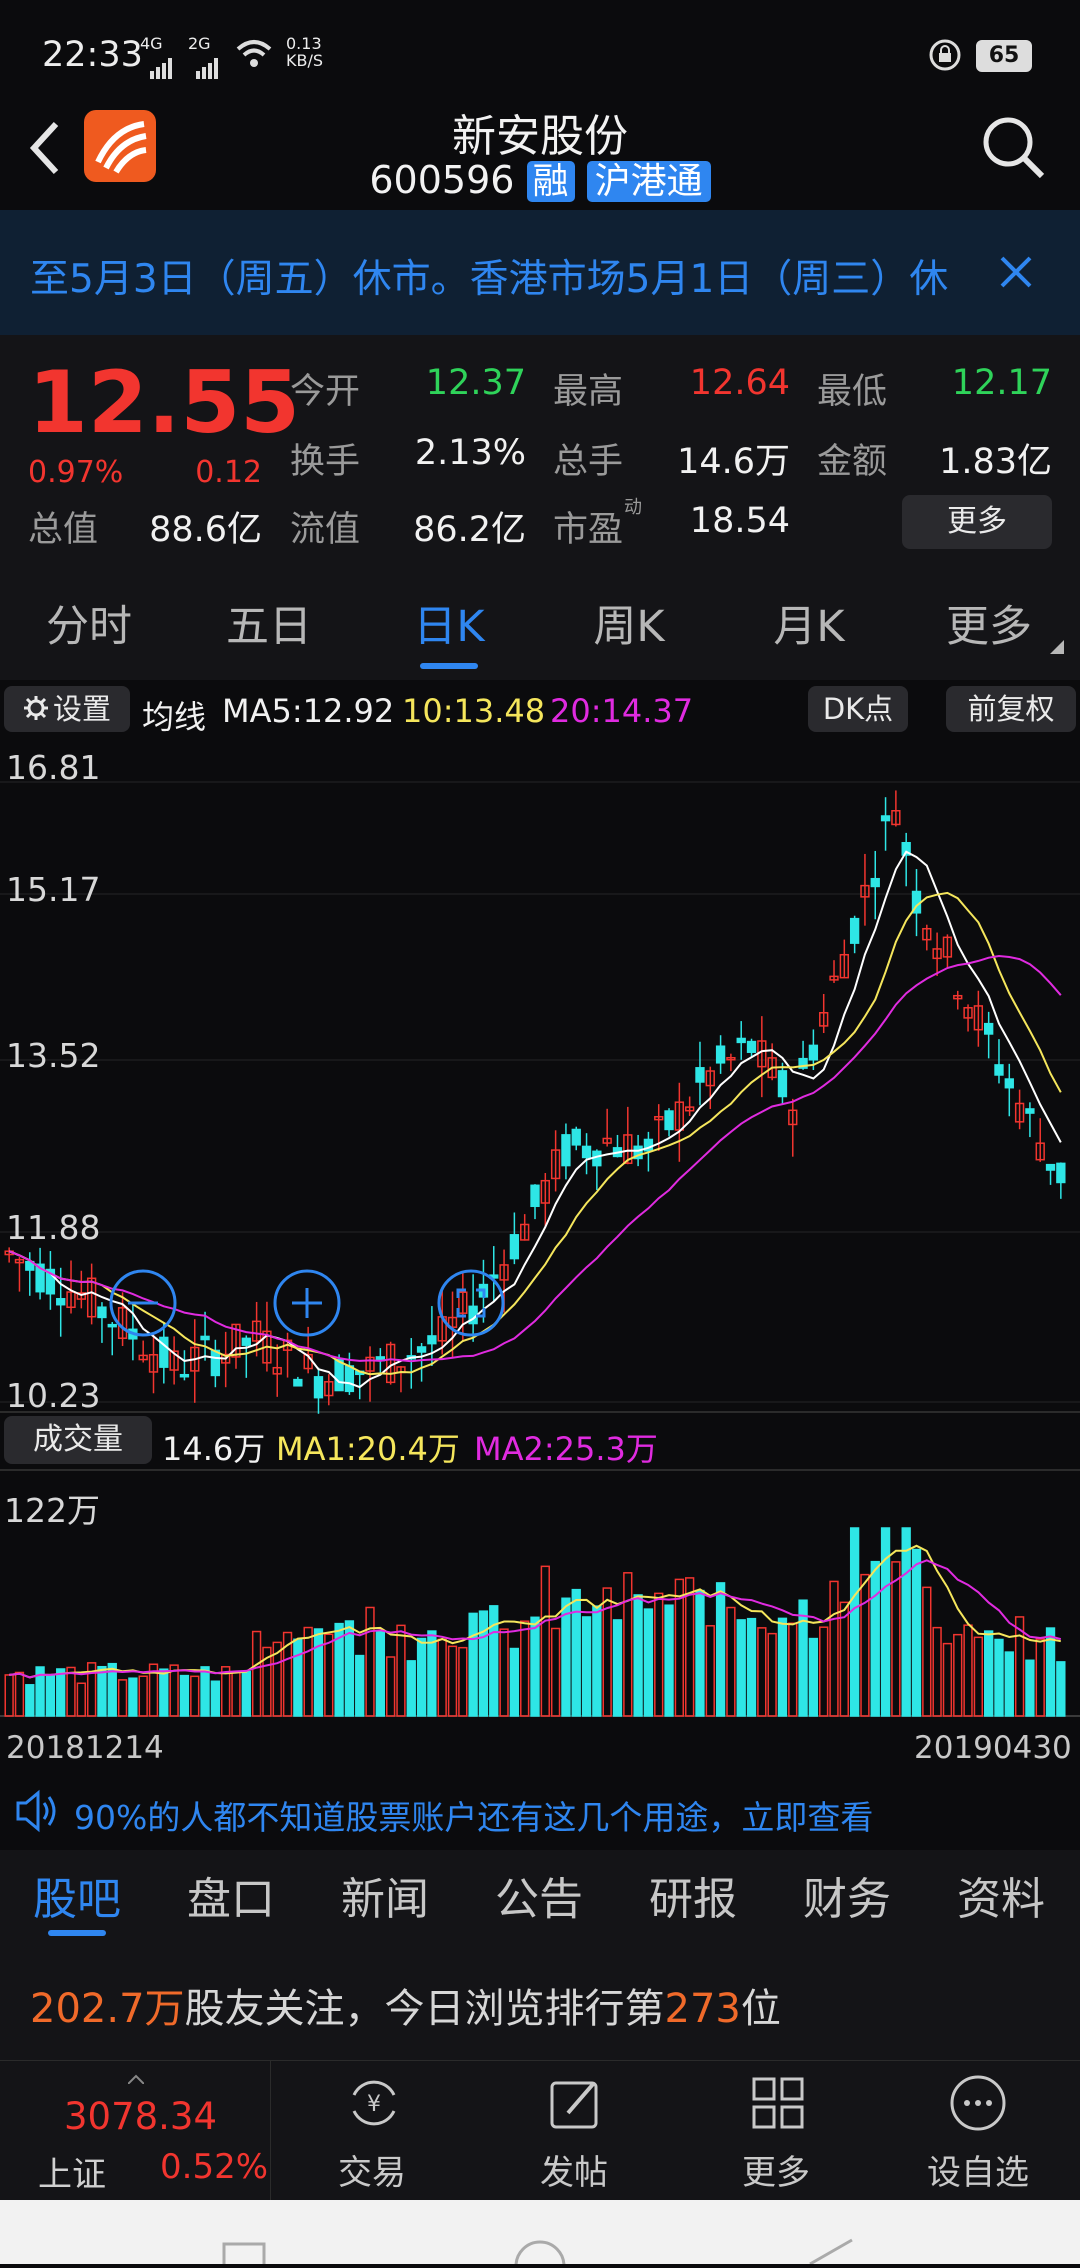 Image resolution: width=1080 pixels, height=2268 pixels. I want to click on settings-button: 设置, so click(67, 709).